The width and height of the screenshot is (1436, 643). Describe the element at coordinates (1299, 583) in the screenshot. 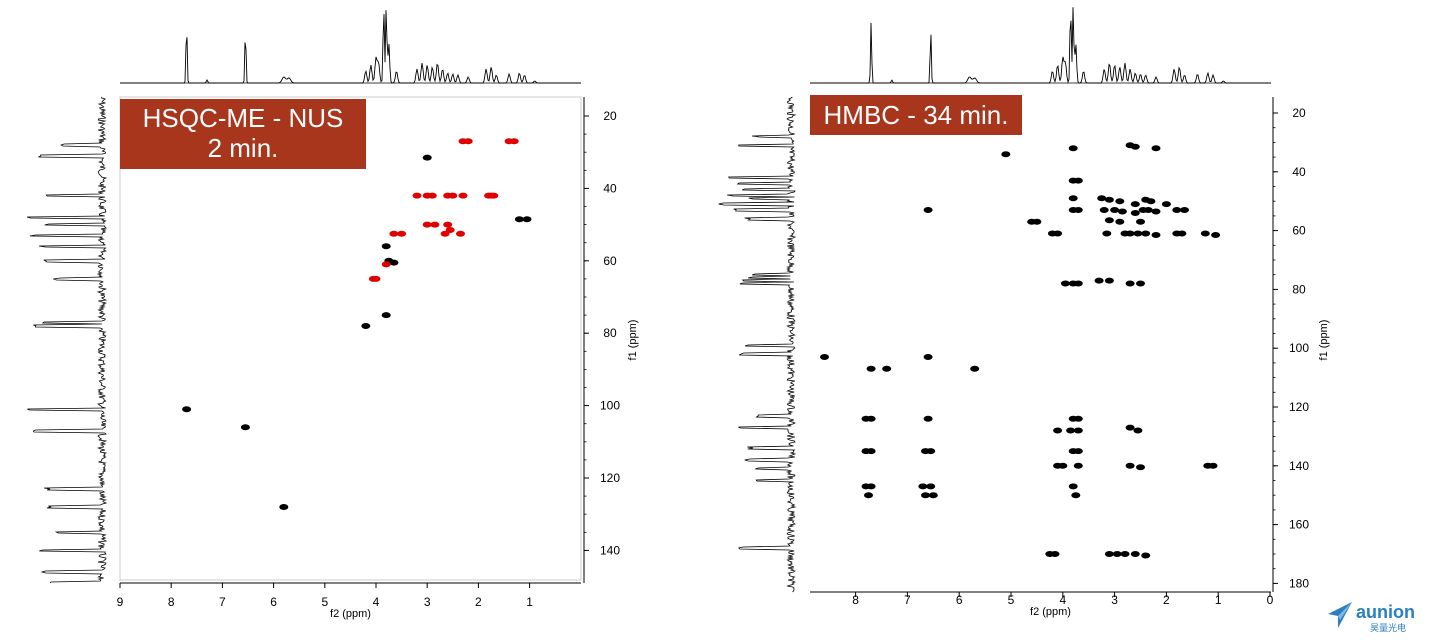

I see `y-tick-label: 180` at that location.